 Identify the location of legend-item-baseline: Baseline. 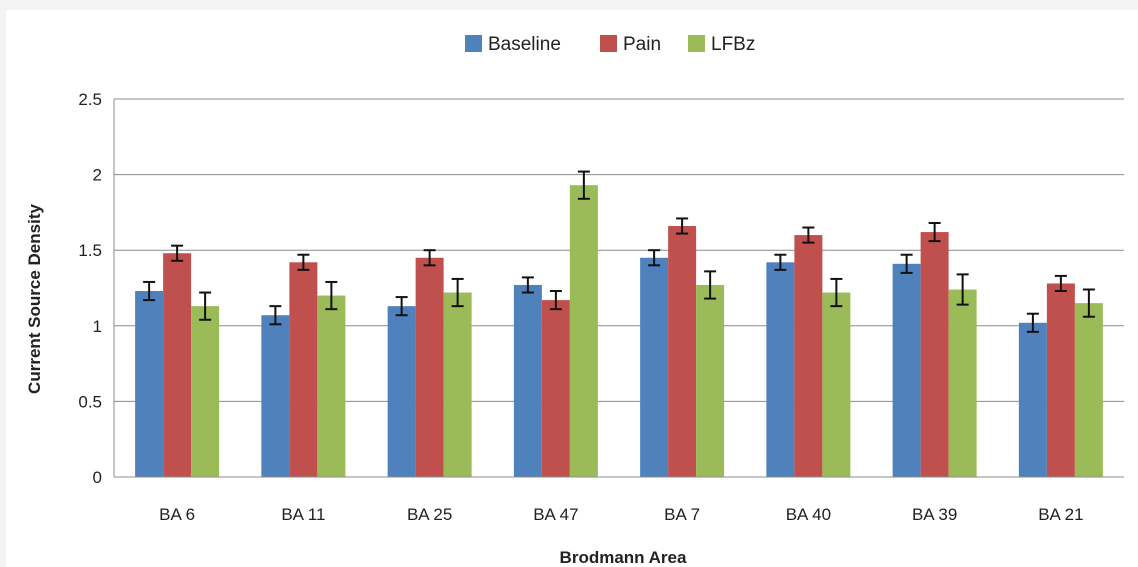
(513, 44).